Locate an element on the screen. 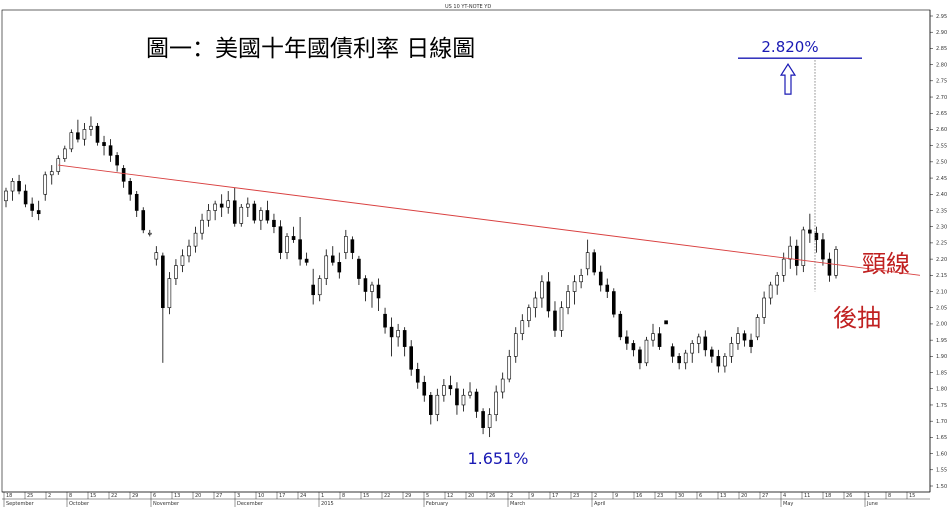 This screenshot has height=507, width=952. x-month-label: November is located at coordinates (166, 504).